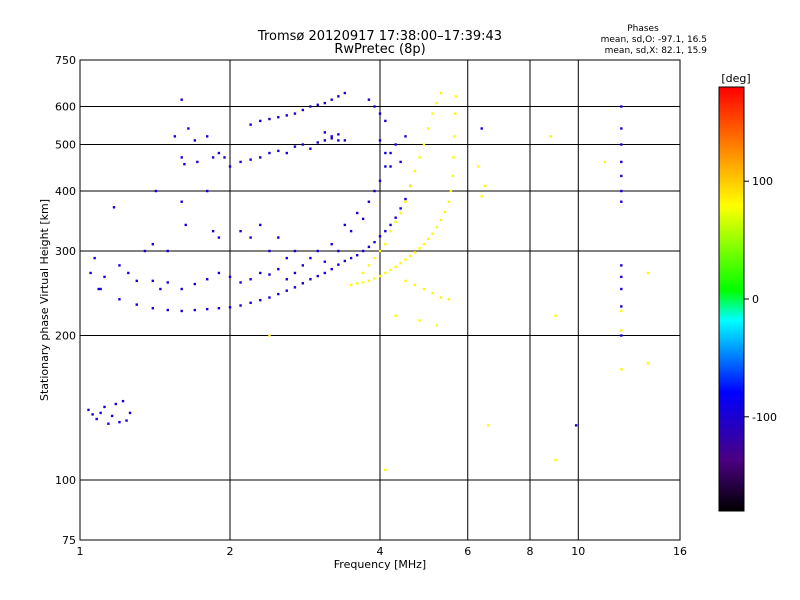 The width and height of the screenshot is (800, 600). I want to click on y-tick-label: 300, so click(65, 251).